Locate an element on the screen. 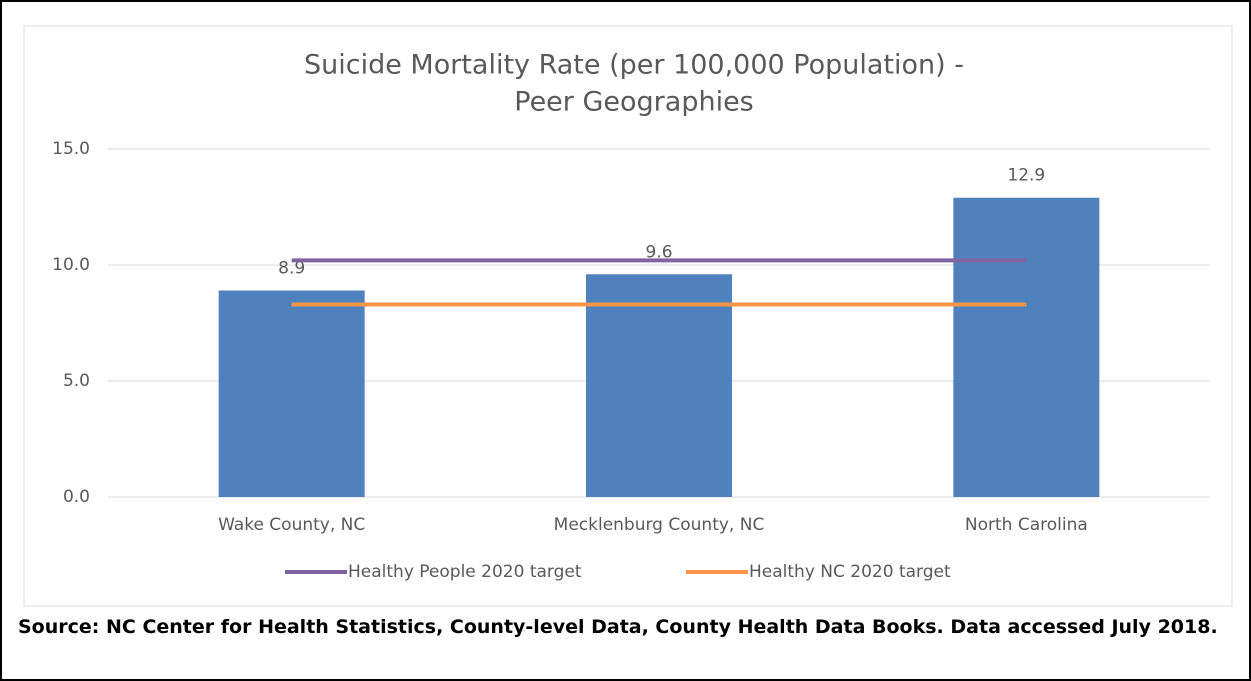 The width and height of the screenshot is (1251, 681). y-tick-label: 5.0 is located at coordinates (76, 381).